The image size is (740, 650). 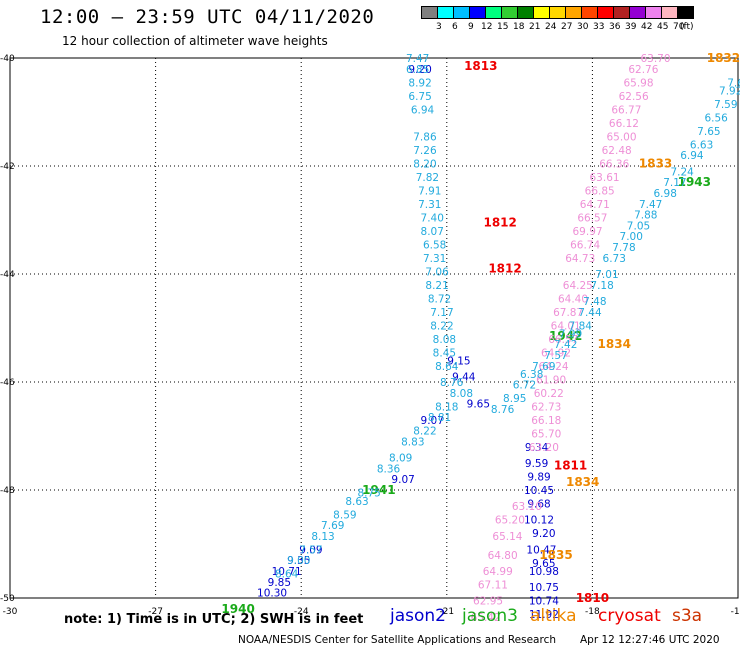 What do you see at coordinates (424, 164) in the screenshot?
I see `data-label-swh: 8.20` at bounding box center [424, 164].